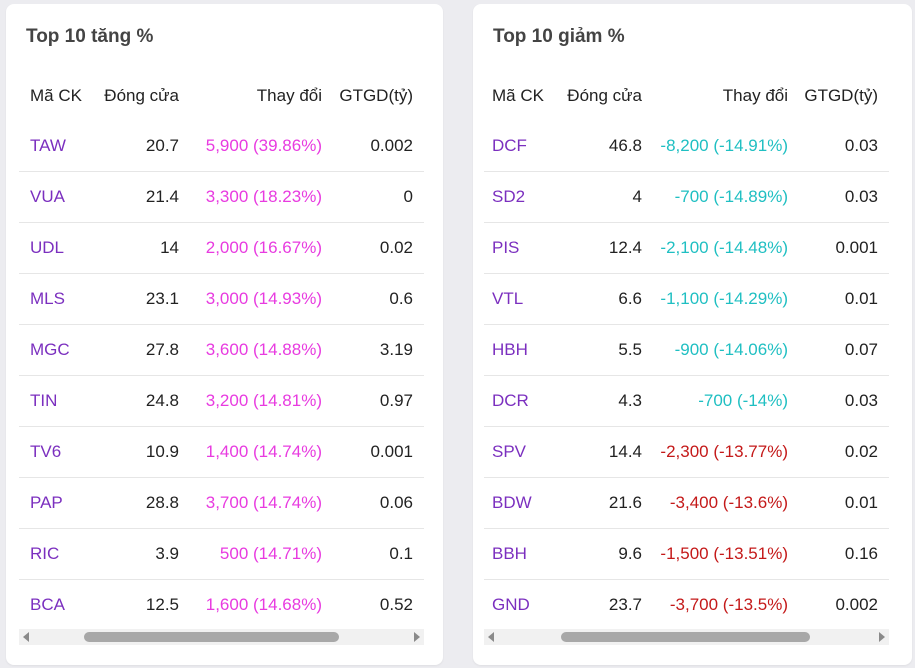 The width and height of the screenshot is (915, 668). What do you see at coordinates (59, 197) in the screenshot?
I see `symbol-cell: VUA` at bounding box center [59, 197].